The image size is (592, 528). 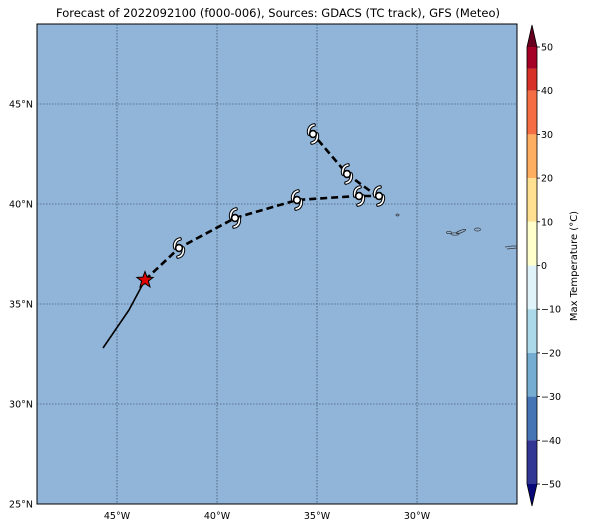 What do you see at coordinates (417, 516) in the screenshot?
I see `lon-tick-label: 30°W` at bounding box center [417, 516].